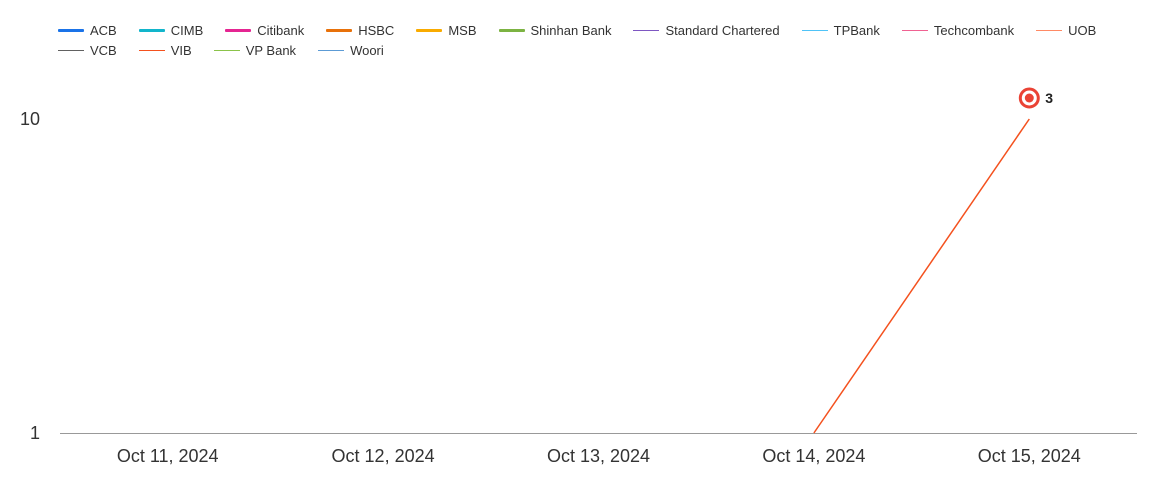 The width and height of the screenshot is (1162, 485). I want to click on legend-label: Shinhan Bank, so click(571, 30).